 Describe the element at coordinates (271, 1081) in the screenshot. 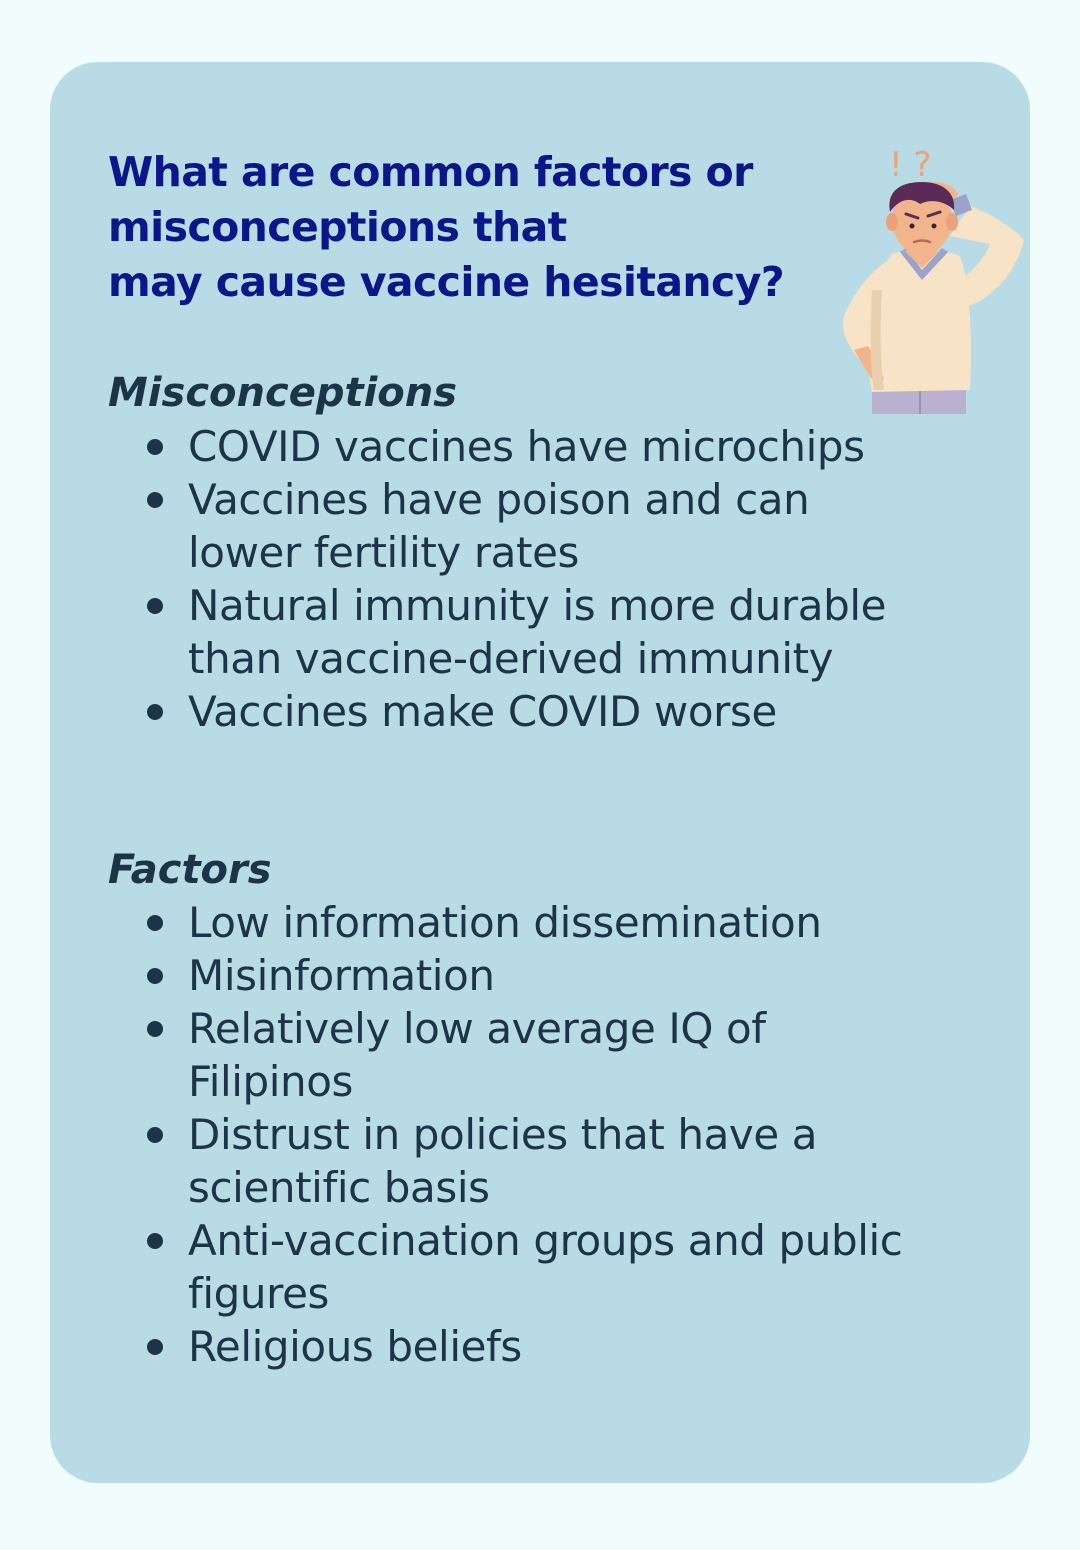

I see `list-item-text: Filipinos` at that location.